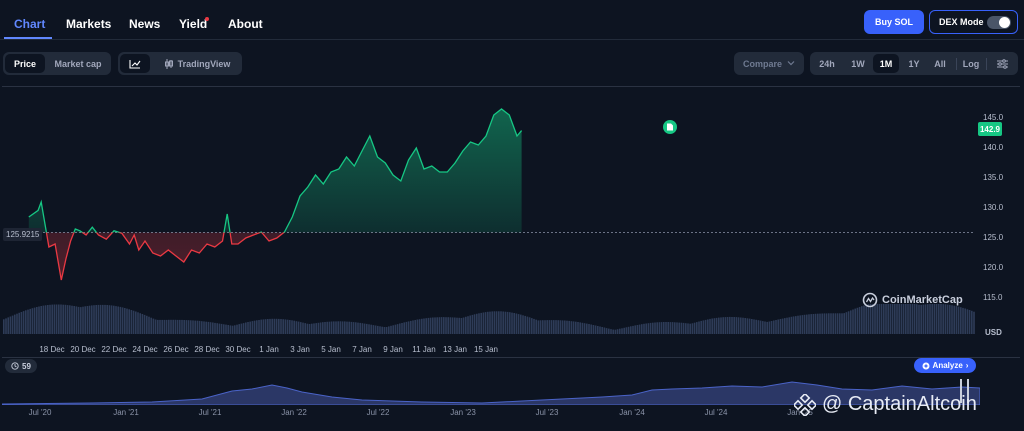 The width and height of the screenshot is (1024, 431). I want to click on price-button: Price, so click(25, 63).